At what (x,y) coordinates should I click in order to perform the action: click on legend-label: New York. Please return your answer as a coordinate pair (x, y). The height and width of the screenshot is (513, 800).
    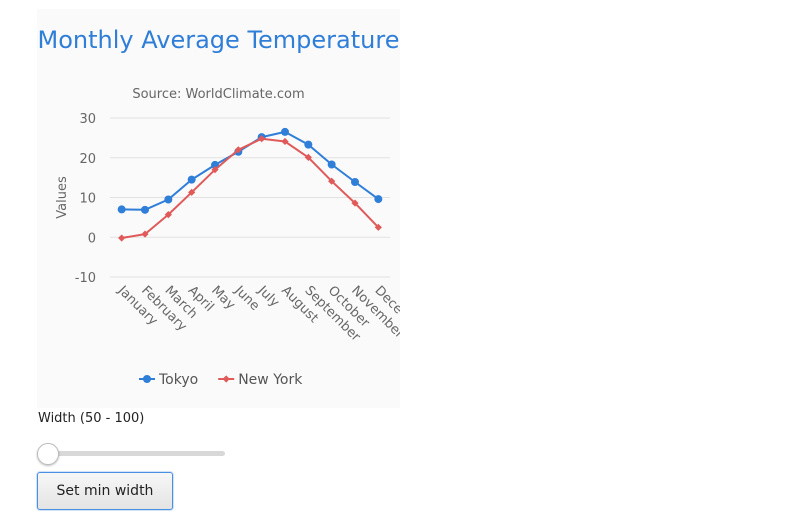
    Looking at the image, I should click on (270, 380).